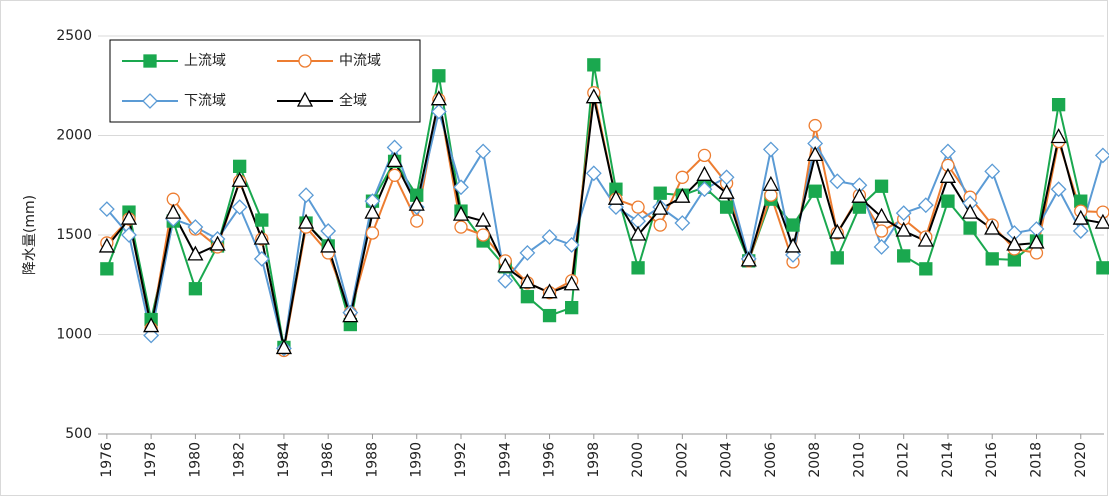 The width and height of the screenshot is (1109, 497). I want to click on x-tick-label: 1986, so click(328, 460).